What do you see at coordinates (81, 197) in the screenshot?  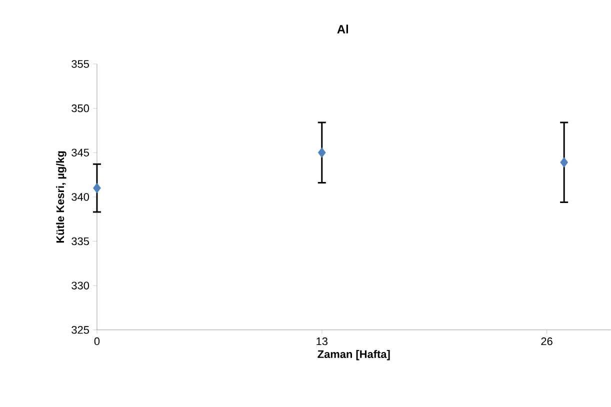 I see `y-tick-label: 340` at bounding box center [81, 197].